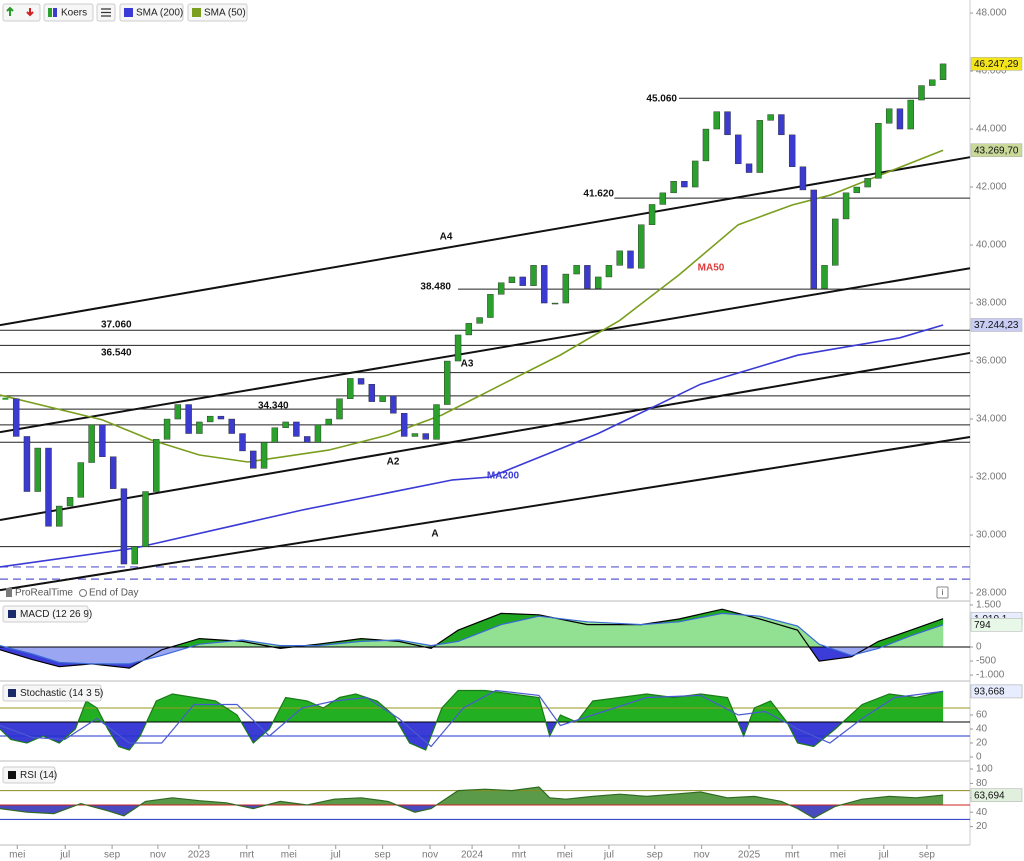 This screenshot has width=1024, height=861. Describe the element at coordinates (446, 237) in the screenshot. I see `trend-label: A4` at that location.